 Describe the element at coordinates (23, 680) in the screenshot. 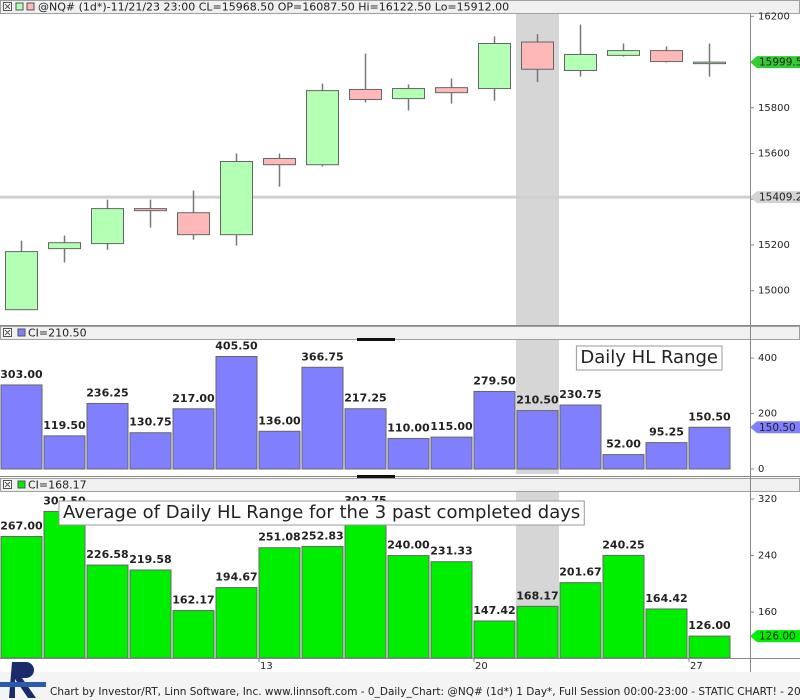

I see `logo` at that location.